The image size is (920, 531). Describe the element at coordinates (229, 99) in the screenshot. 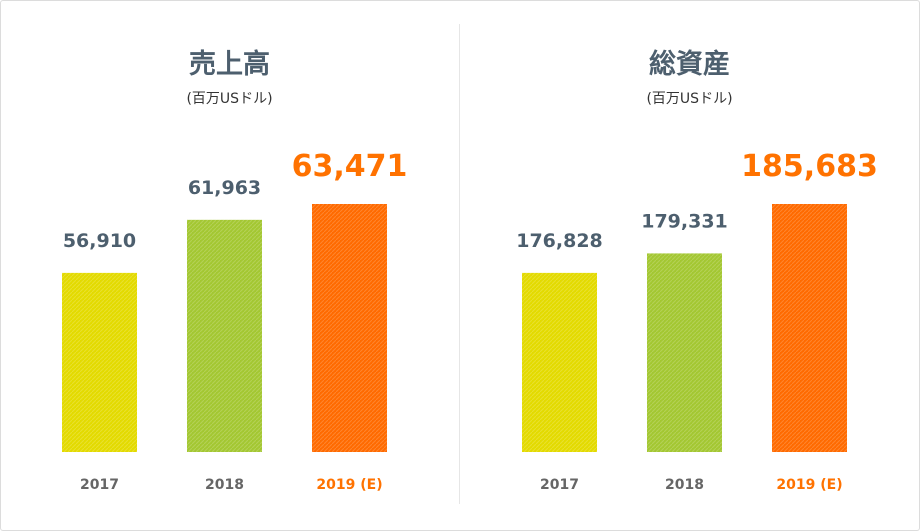

I see `sales-chart-subtitle: (百万USドル)` at that location.